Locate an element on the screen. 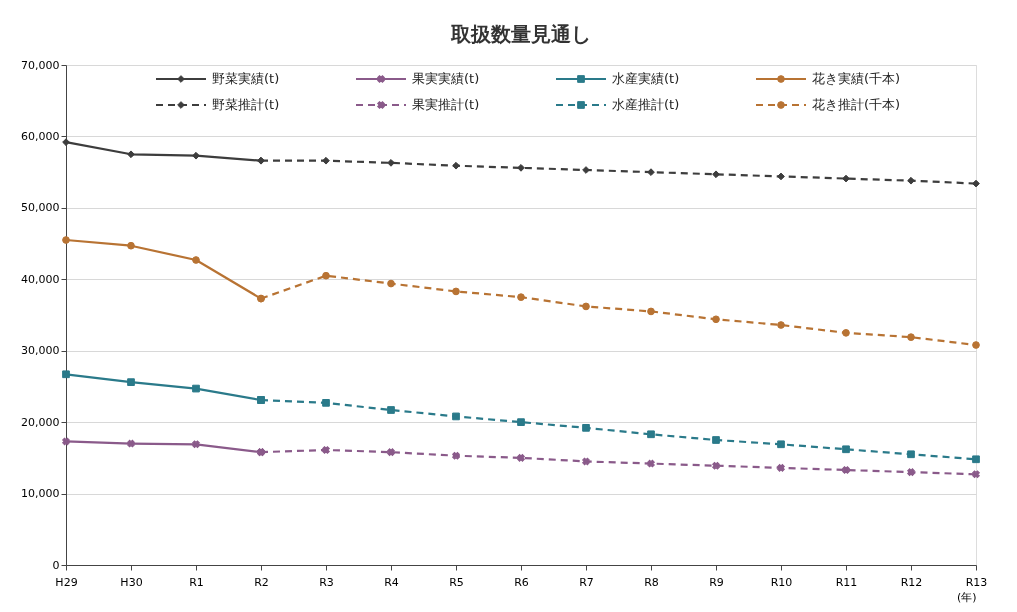  legend-label: 花き実績(千本) is located at coordinates (856, 78).